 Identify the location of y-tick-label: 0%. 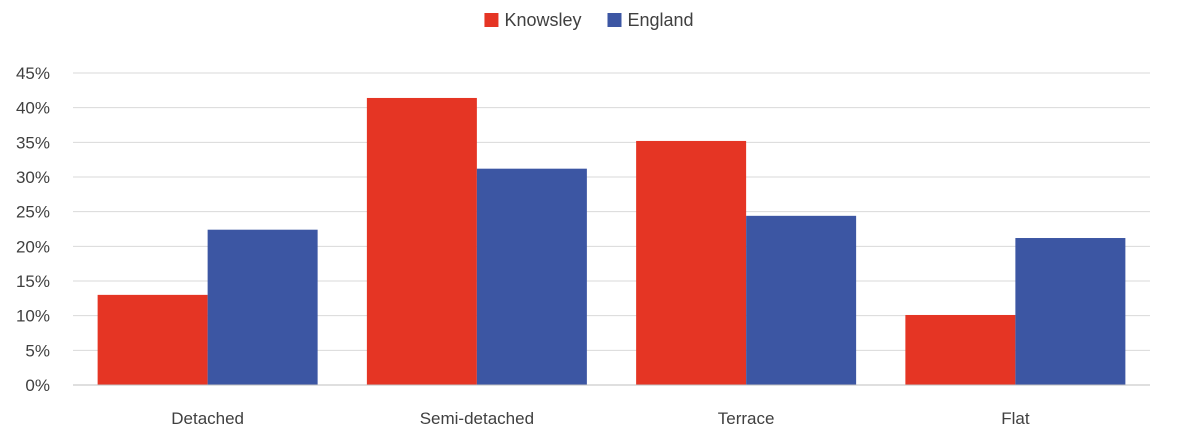
(37, 385).